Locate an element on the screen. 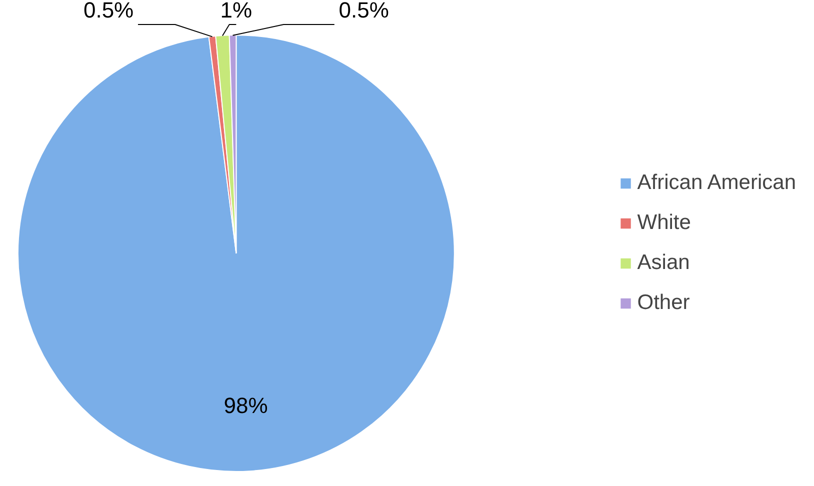 The width and height of the screenshot is (814, 486). data-label: 98% is located at coordinates (246, 405).